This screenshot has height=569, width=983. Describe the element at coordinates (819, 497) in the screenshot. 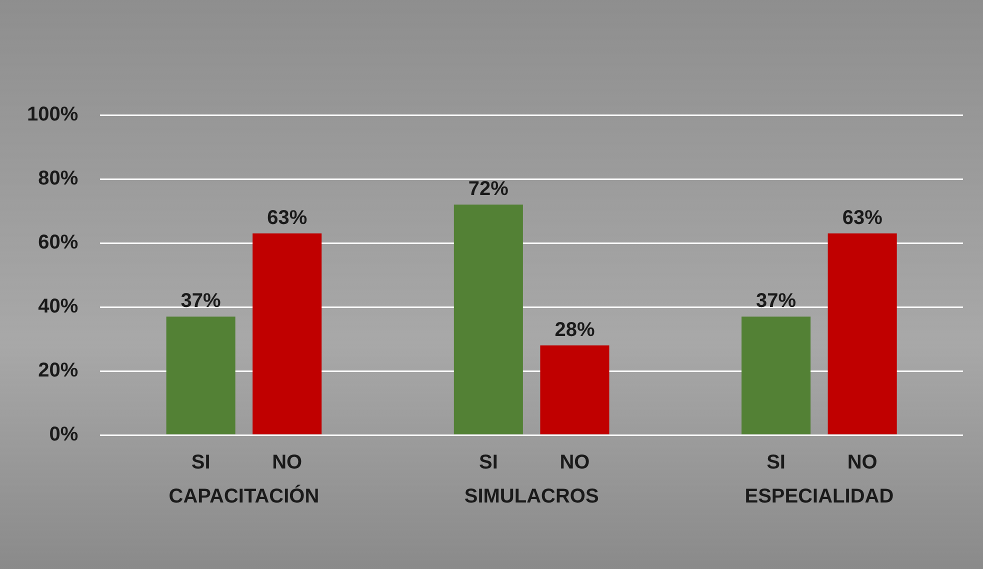

I see `x-tick-label: ESPECIALIDAD` at that location.